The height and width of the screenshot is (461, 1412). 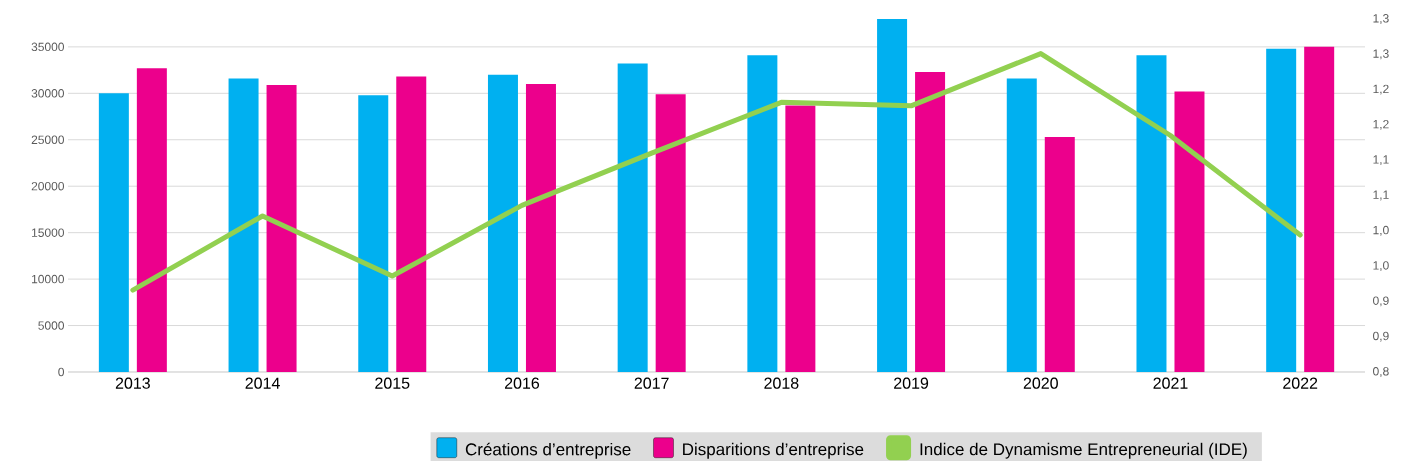 I want to click on x-tick-label: 2021, so click(x=1170, y=383).